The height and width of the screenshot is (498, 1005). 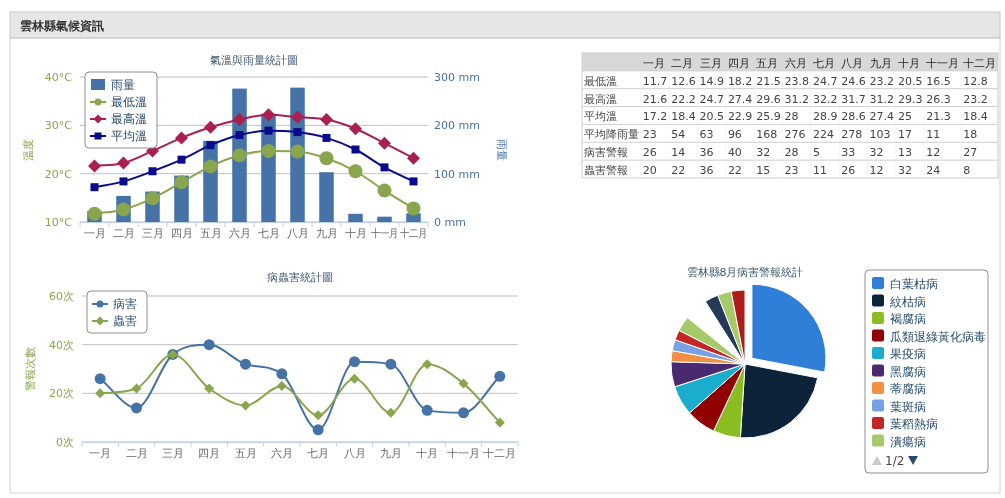 I want to click on text: 1/2, so click(x=895, y=461).